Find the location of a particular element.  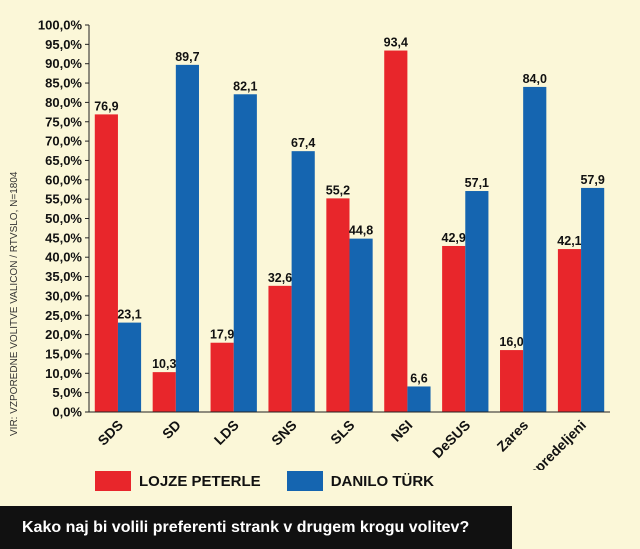

legend-label-turk: DANILO TÜRK is located at coordinates (382, 481).